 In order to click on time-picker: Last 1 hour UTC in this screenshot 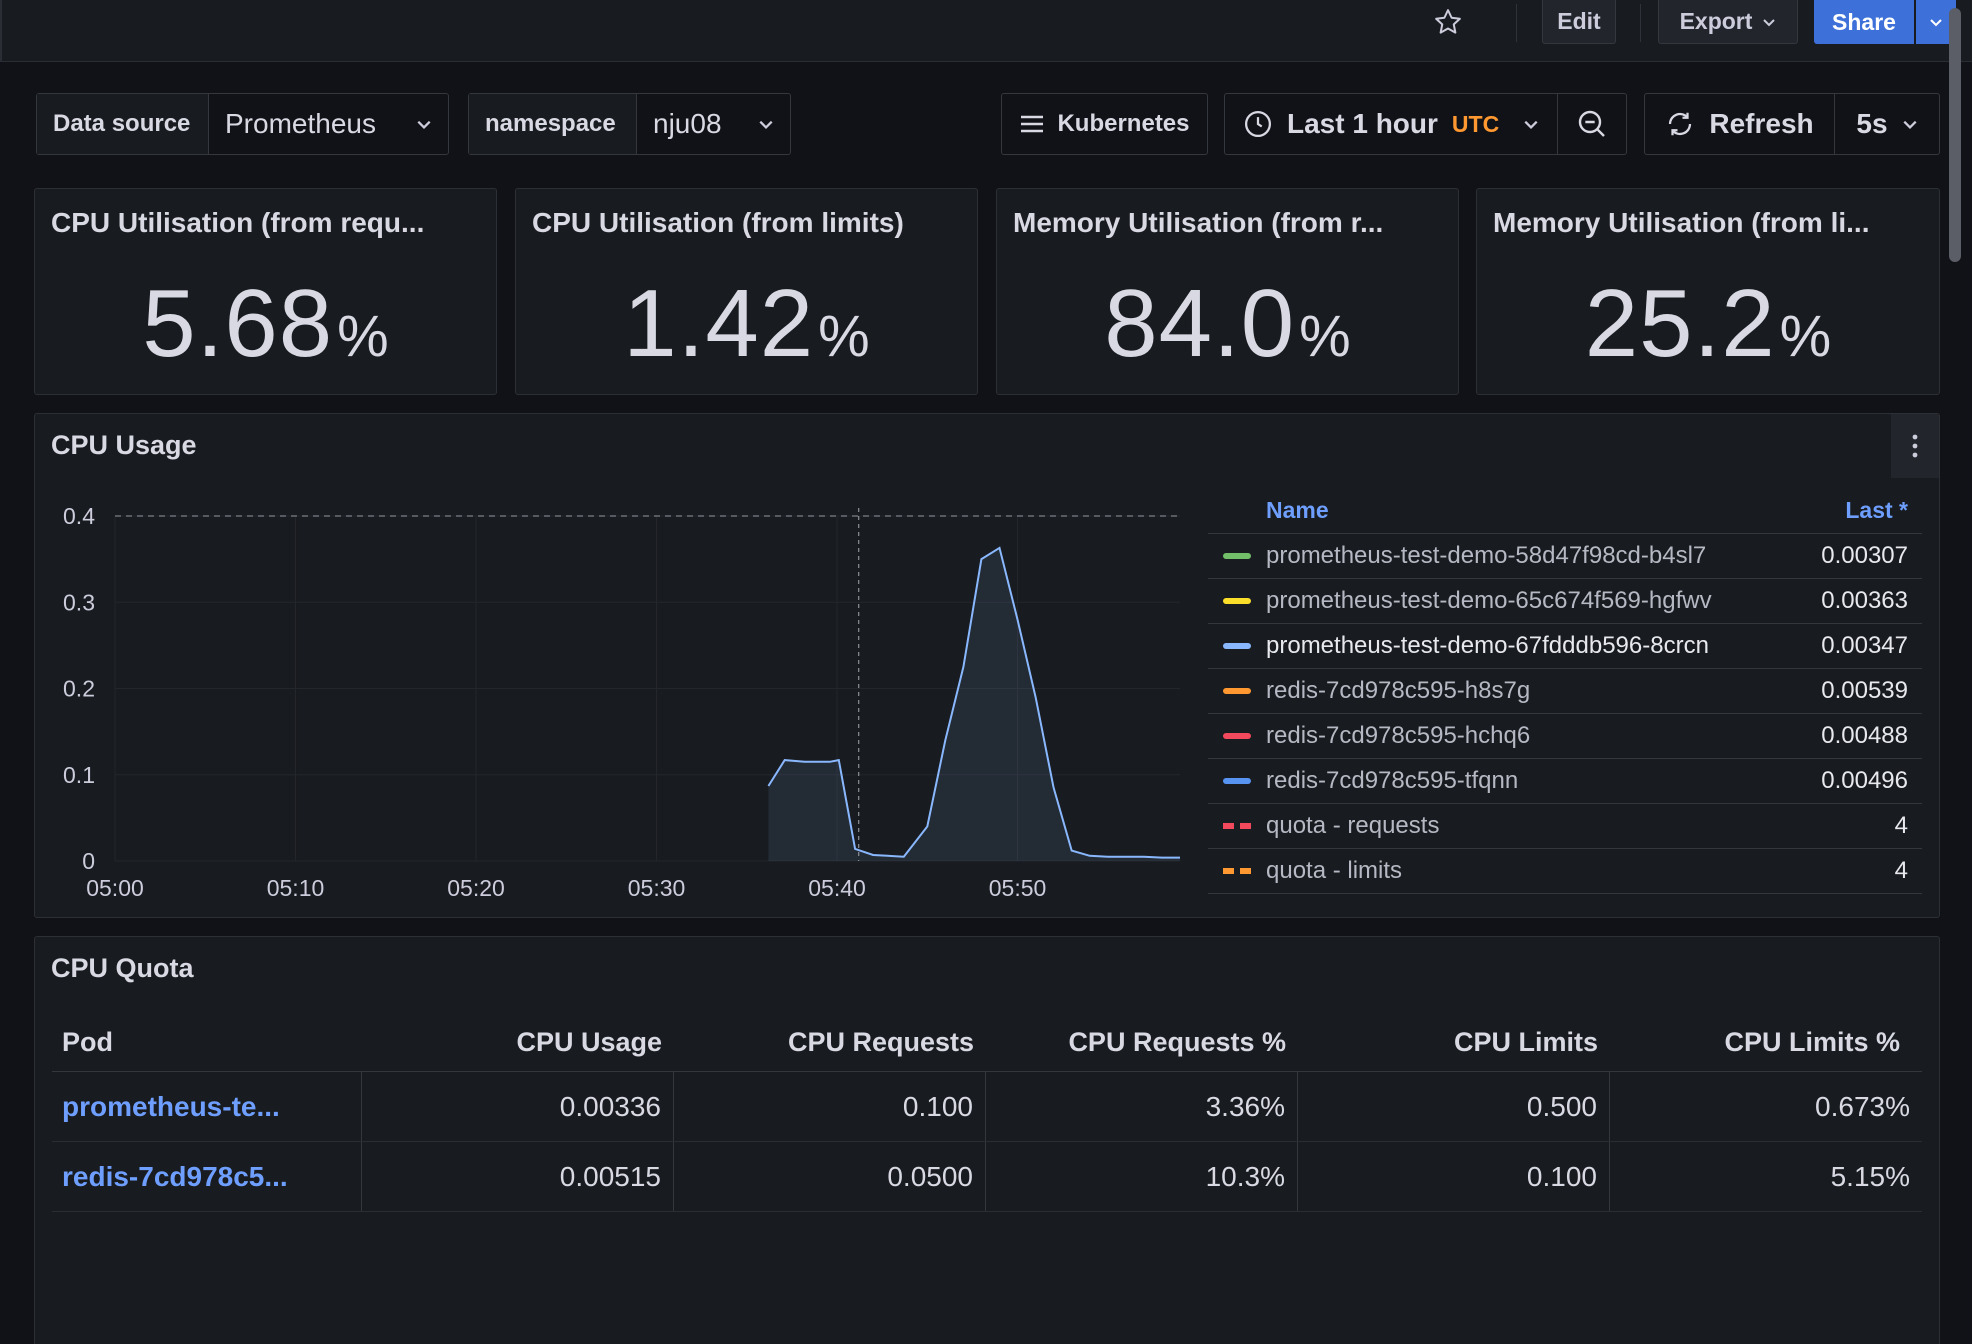, I will do `click(1425, 124)`.